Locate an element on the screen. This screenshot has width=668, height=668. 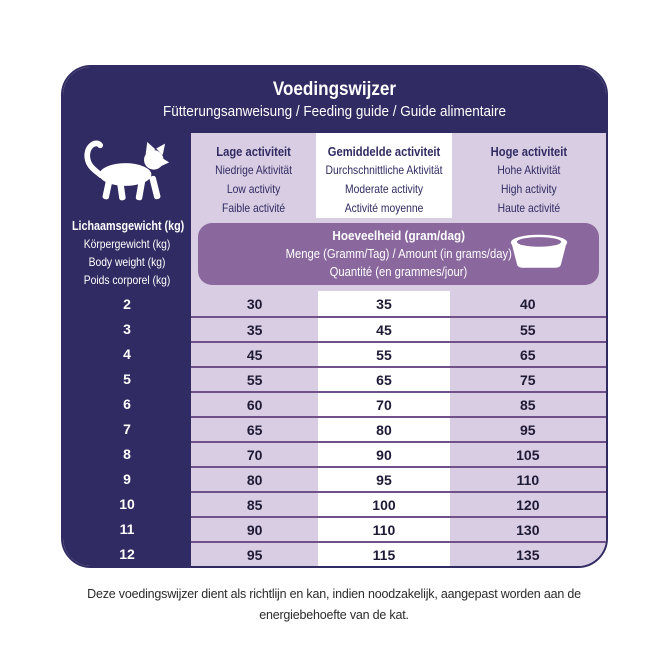
row-value-high: 65 is located at coordinates (527, 354).